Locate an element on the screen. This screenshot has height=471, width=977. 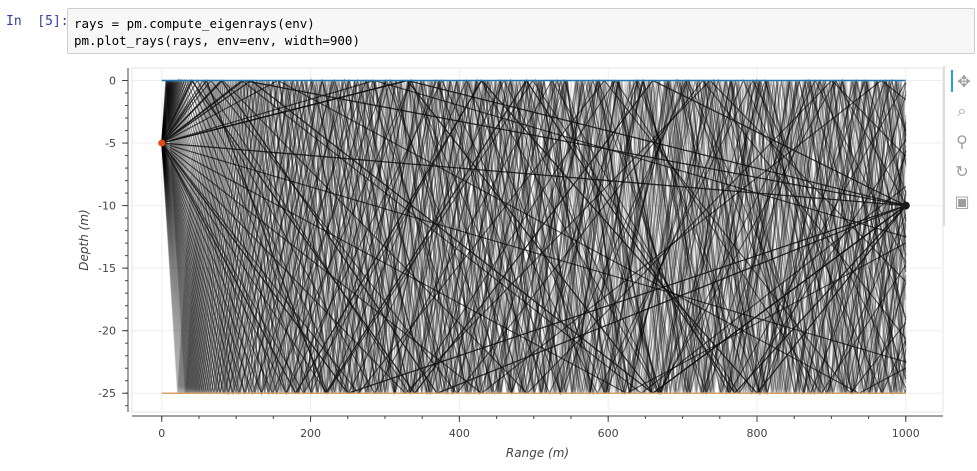
x-tick-label: 1000 is located at coordinates (906, 433).